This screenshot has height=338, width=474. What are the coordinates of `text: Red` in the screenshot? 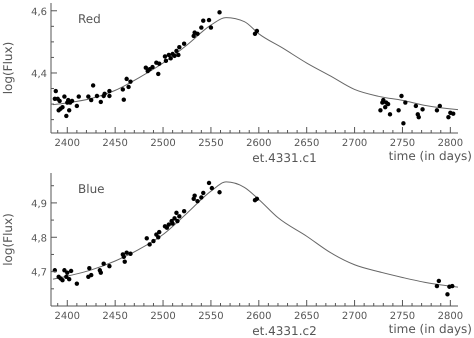 It's located at (89, 19).